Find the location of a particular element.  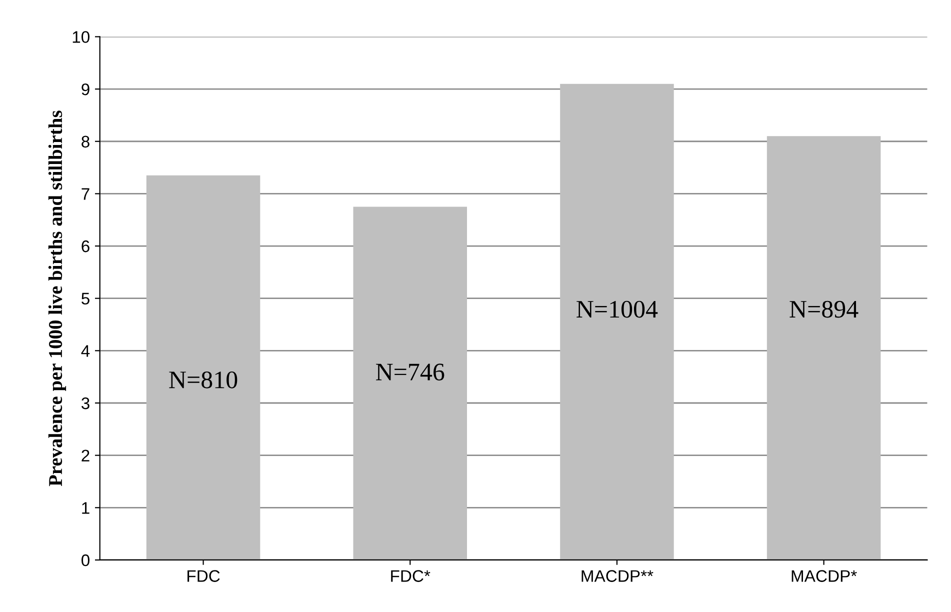

y-tick-label: 9 is located at coordinates (86, 89).